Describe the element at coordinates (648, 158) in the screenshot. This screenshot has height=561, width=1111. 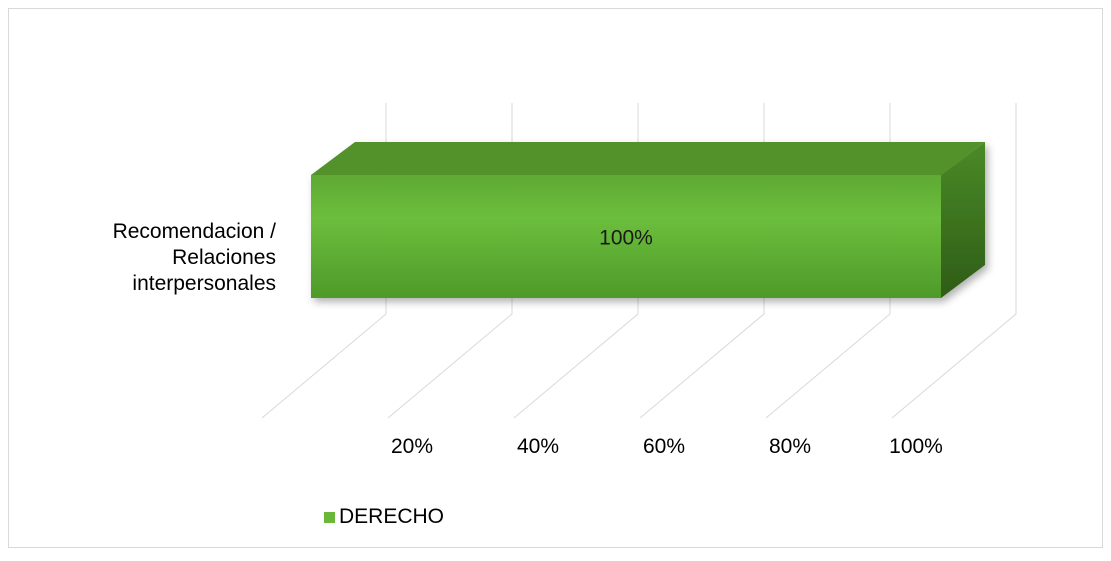
I see `bar-top-face` at that location.